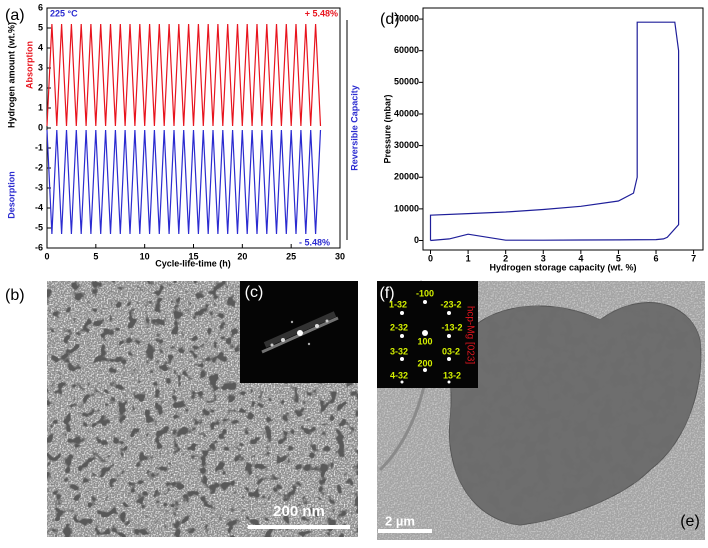 The height and width of the screenshot is (548, 708). Describe the element at coordinates (468, 258) in the screenshot. I see `x-tick-label: 1` at that location.